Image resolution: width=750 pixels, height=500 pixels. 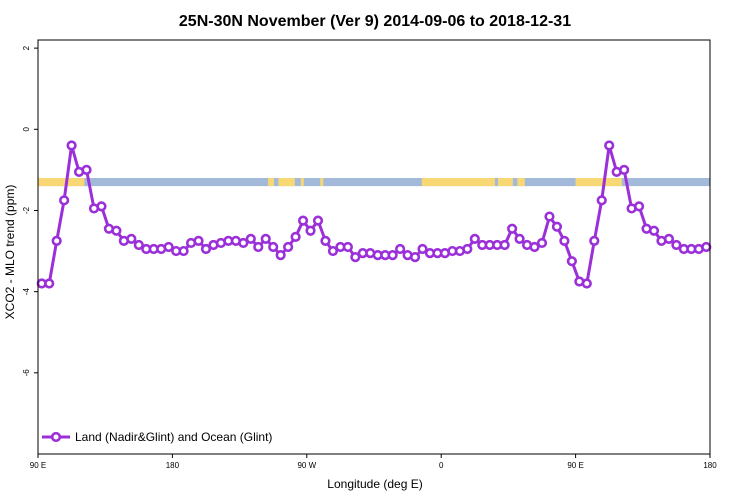 What do you see at coordinates (374, 484) in the screenshot?
I see `x-axis-label: Longitude (deg E)` at bounding box center [374, 484].